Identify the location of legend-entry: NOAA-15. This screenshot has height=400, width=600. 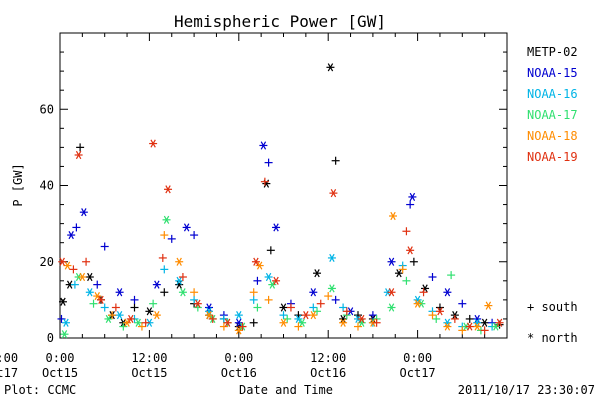
(552, 73).